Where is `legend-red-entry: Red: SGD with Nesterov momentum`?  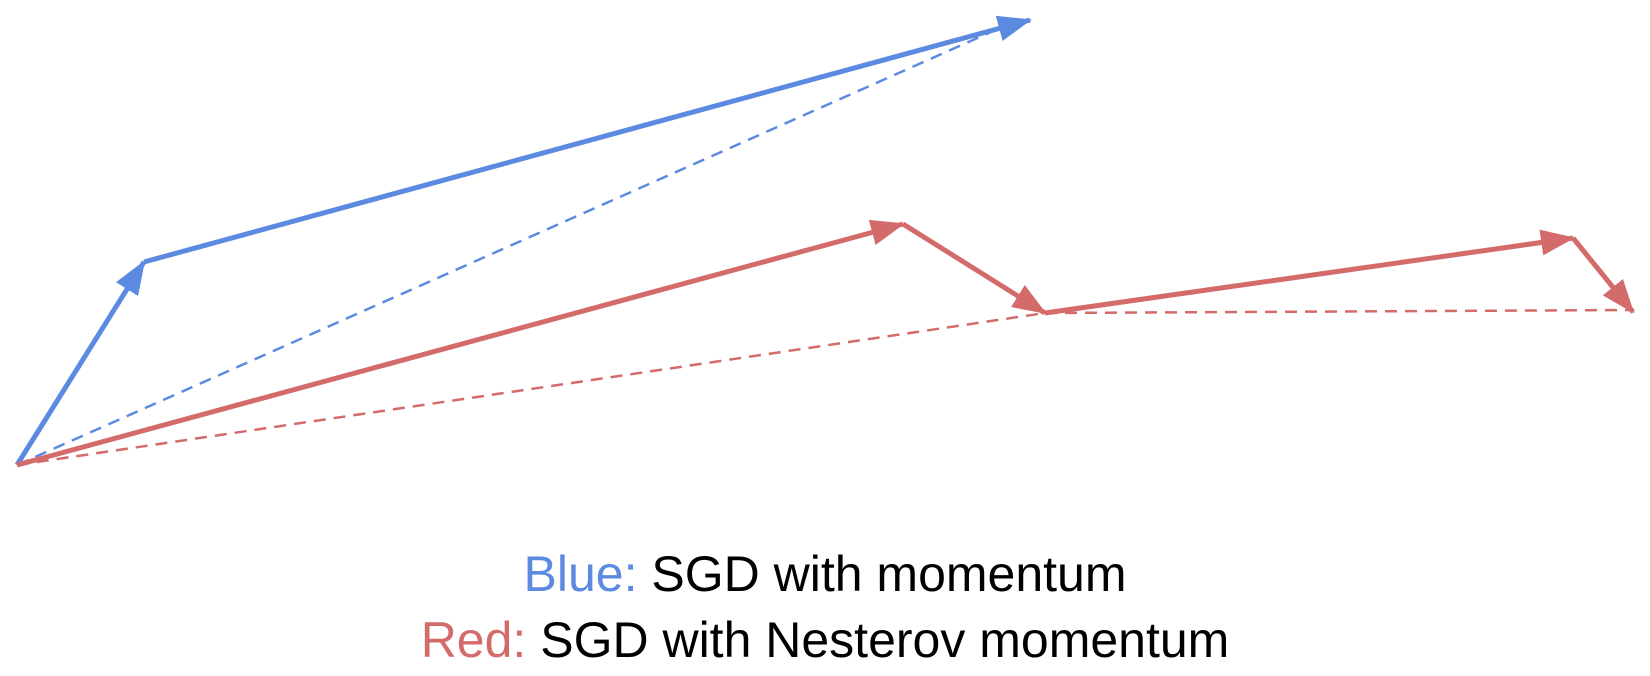
legend-red-entry: Red: SGD with Nesterov momentum is located at coordinates (825, 640).